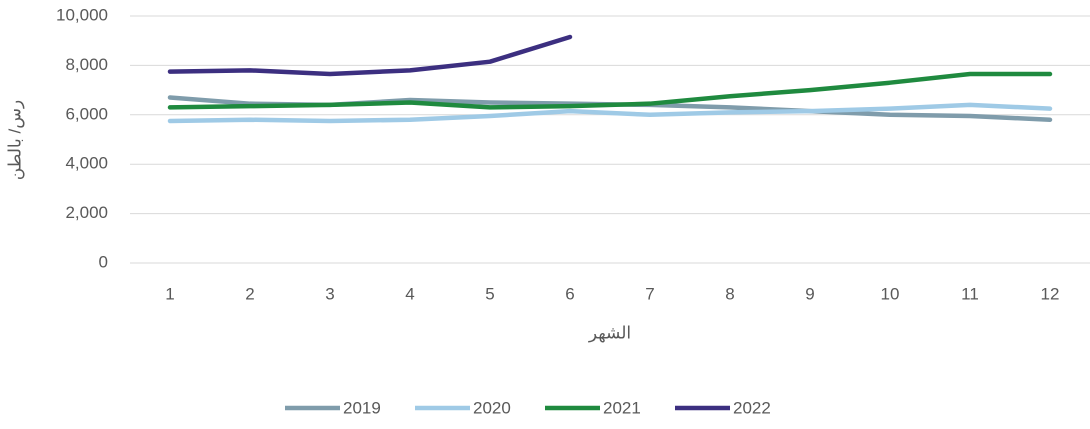 The width and height of the screenshot is (1090, 429). Describe the element at coordinates (86, 64) in the screenshot. I see `y-tick-label: 8,000` at that location.